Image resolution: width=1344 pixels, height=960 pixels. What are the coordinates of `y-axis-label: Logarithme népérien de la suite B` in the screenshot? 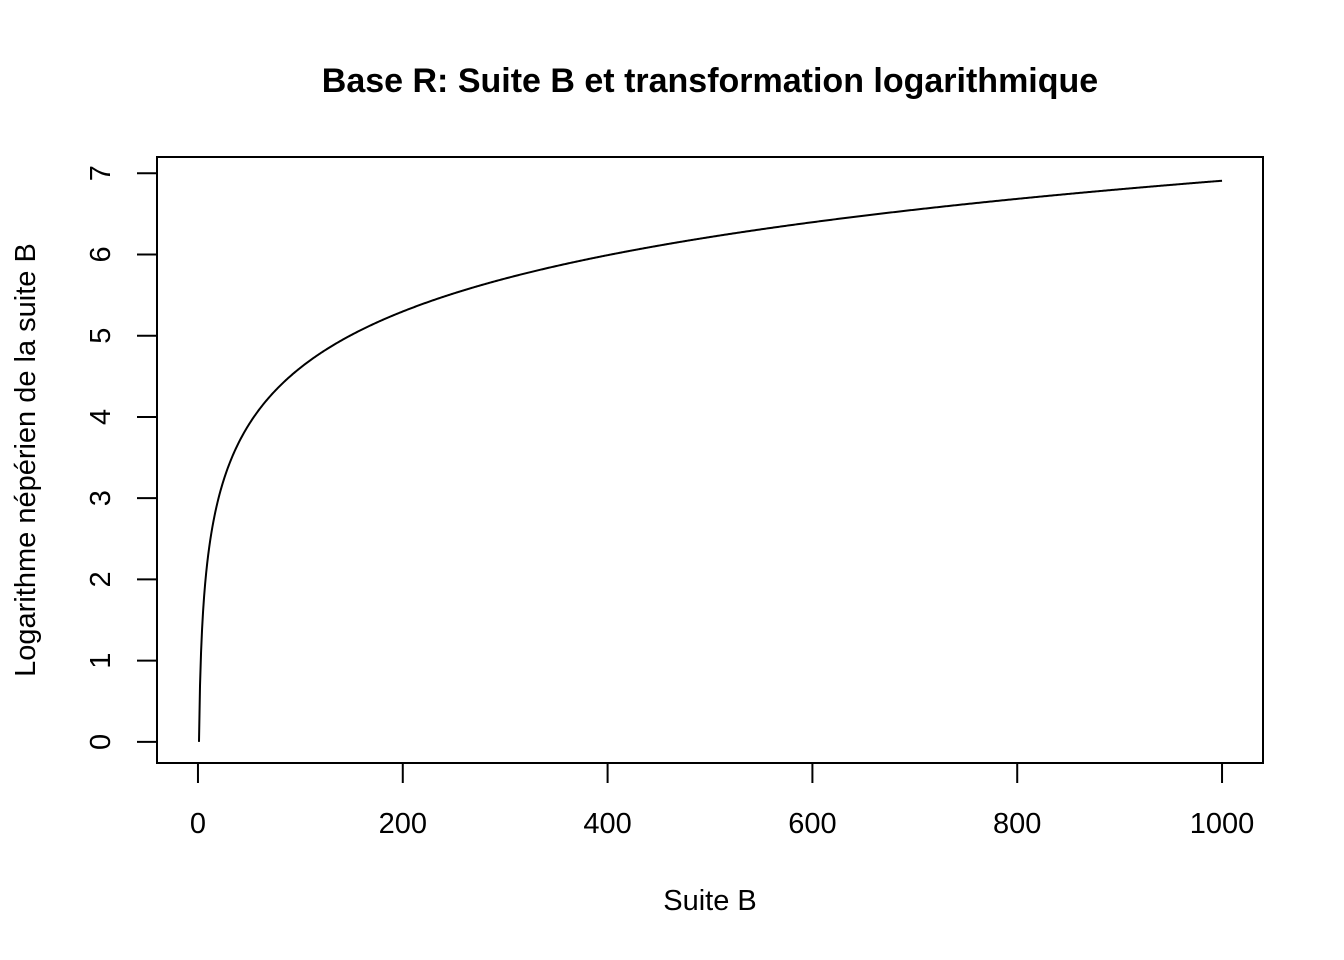 It's located at (26, 460).